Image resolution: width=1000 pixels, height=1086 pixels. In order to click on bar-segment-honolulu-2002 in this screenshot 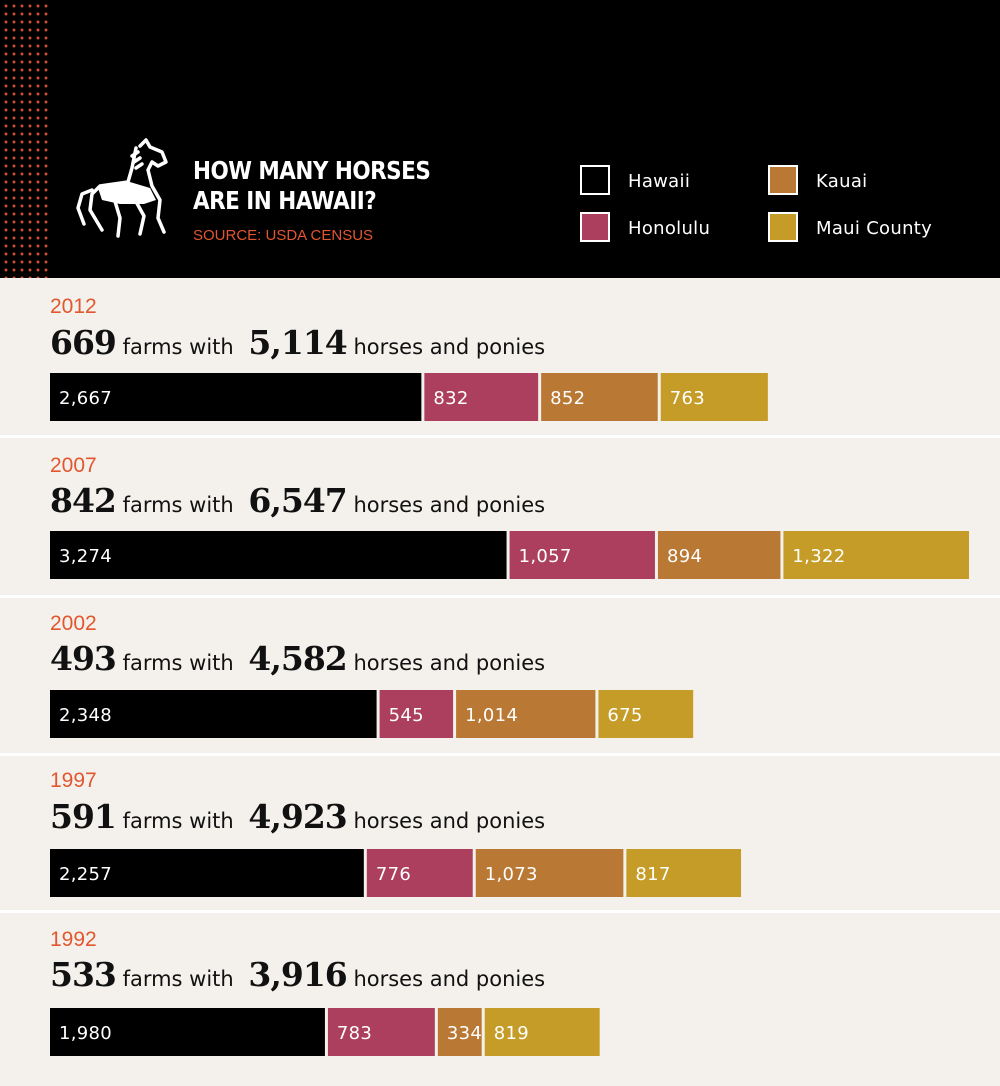, I will do `click(416, 714)`.